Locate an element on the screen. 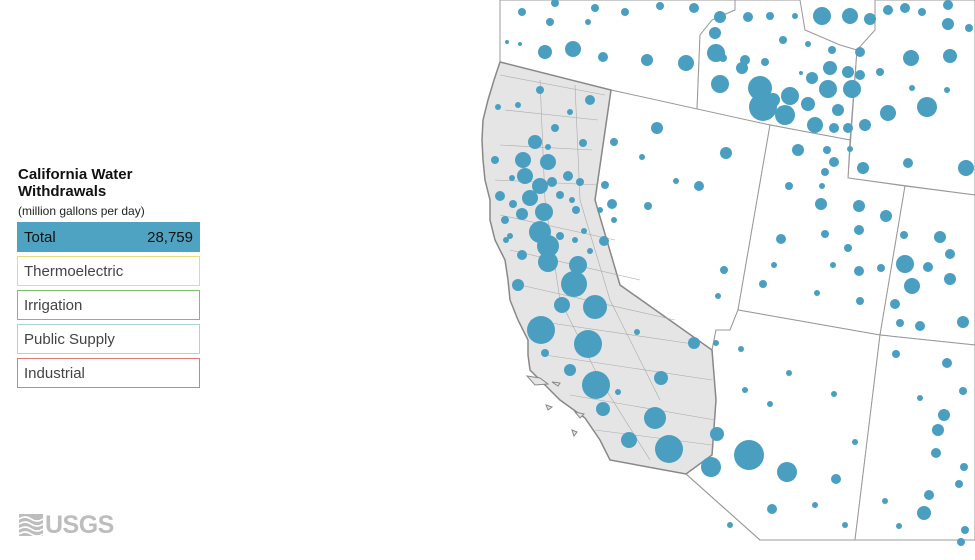  category-button-thermoelectric: Thermoelectric is located at coordinates (108, 271).